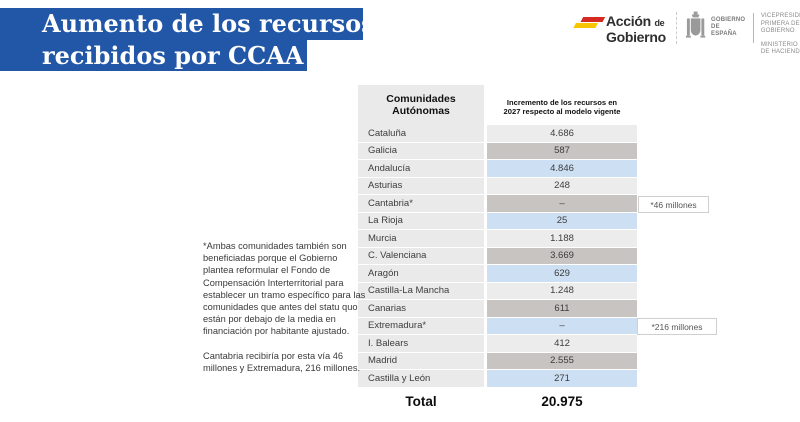  I want to click on callout-cantabria: *46 millones, so click(673, 204).